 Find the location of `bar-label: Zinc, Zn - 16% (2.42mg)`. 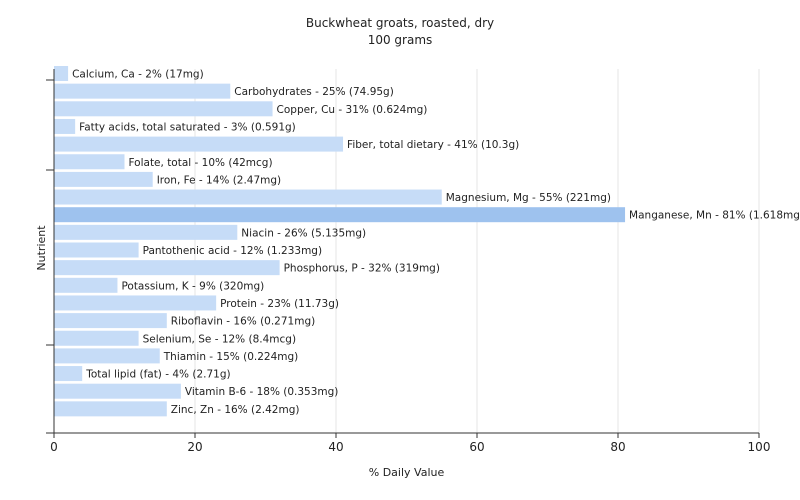

bar-label: Zinc, Zn - 16% (2.42mg) is located at coordinates (235, 410).